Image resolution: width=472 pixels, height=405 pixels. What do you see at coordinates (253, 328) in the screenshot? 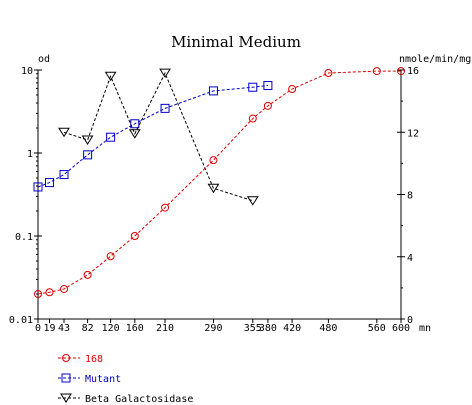
I see `x-axis-tick-label: 355` at bounding box center [253, 328].